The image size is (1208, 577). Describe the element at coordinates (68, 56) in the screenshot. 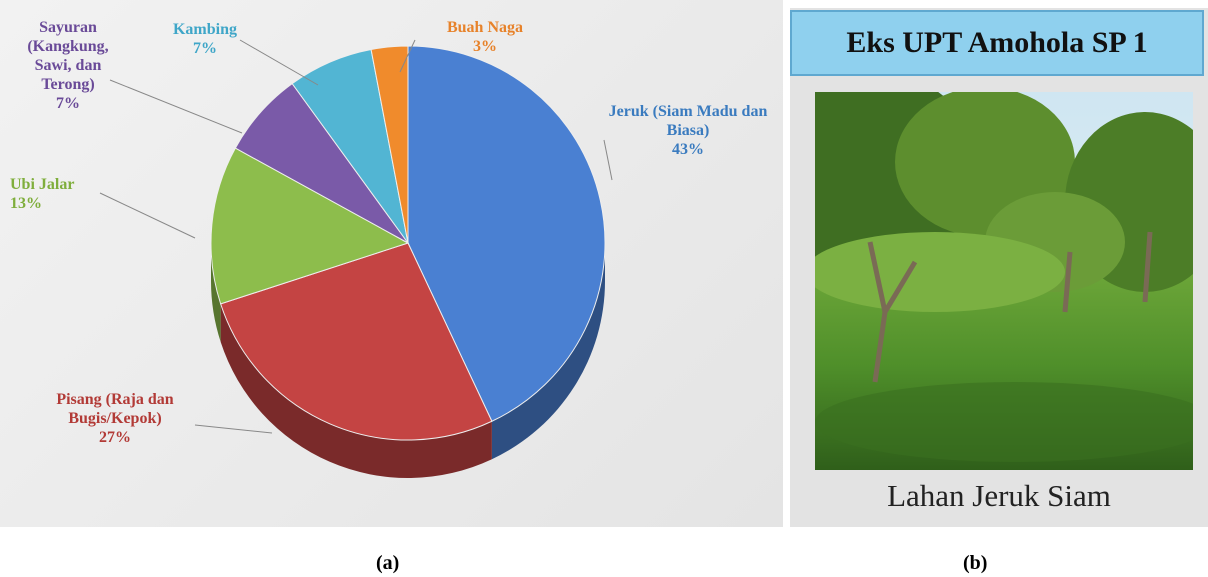

I see `category-label: Sayuran (Kangkung, Sawi, dan Terong)` at that location.